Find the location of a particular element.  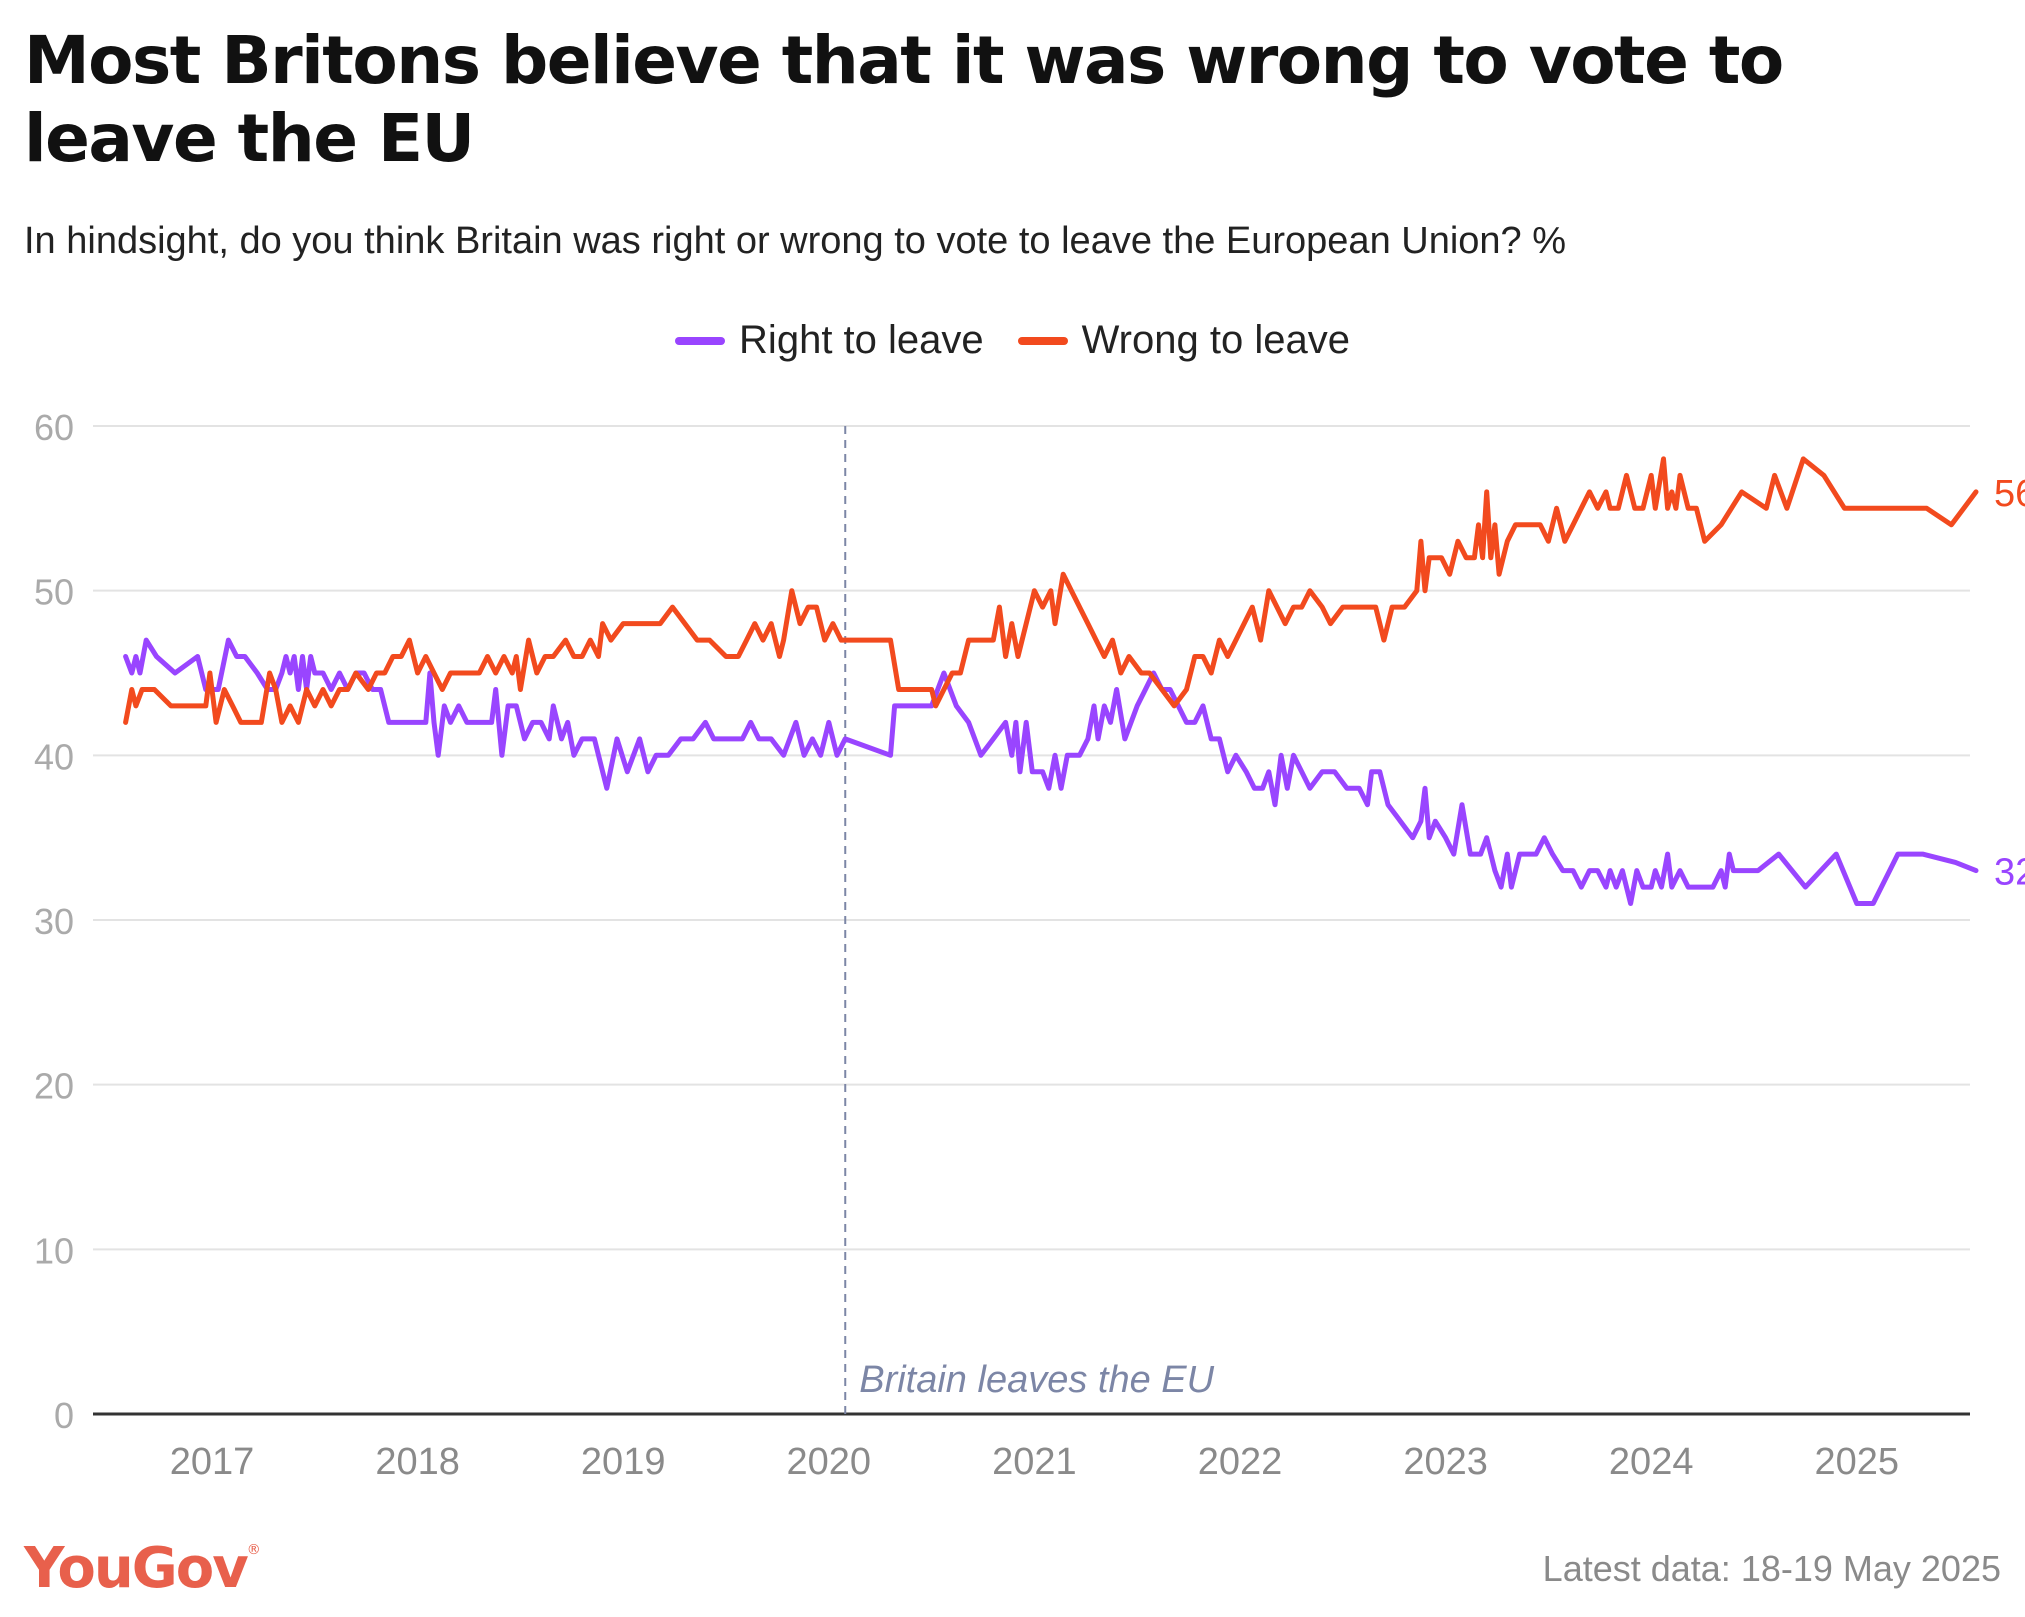

legend-swatch-right is located at coordinates (700, 340).